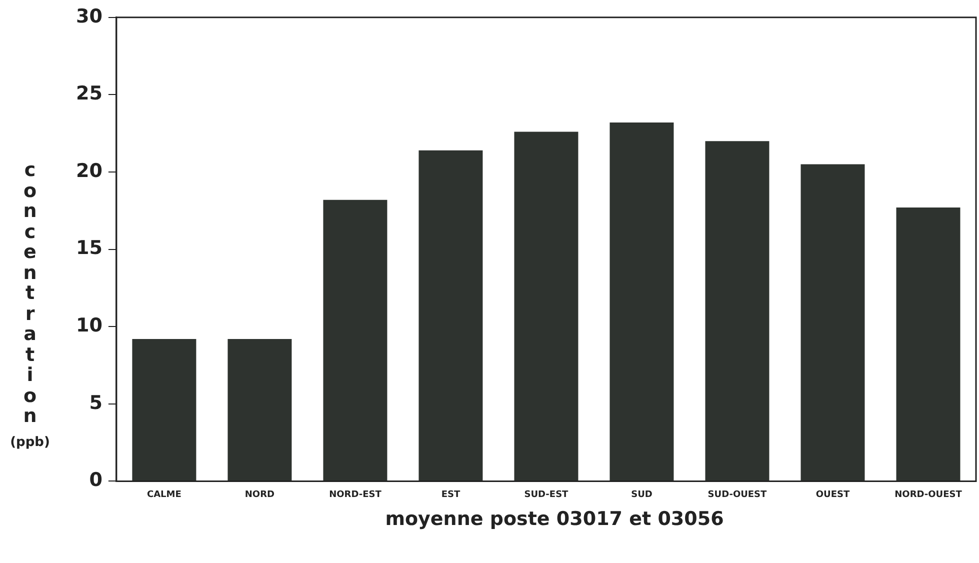  What do you see at coordinates (547, 495) in the screenshot?
I see `x-tick-label: SUD-EST` at bounding box center [547, 495].